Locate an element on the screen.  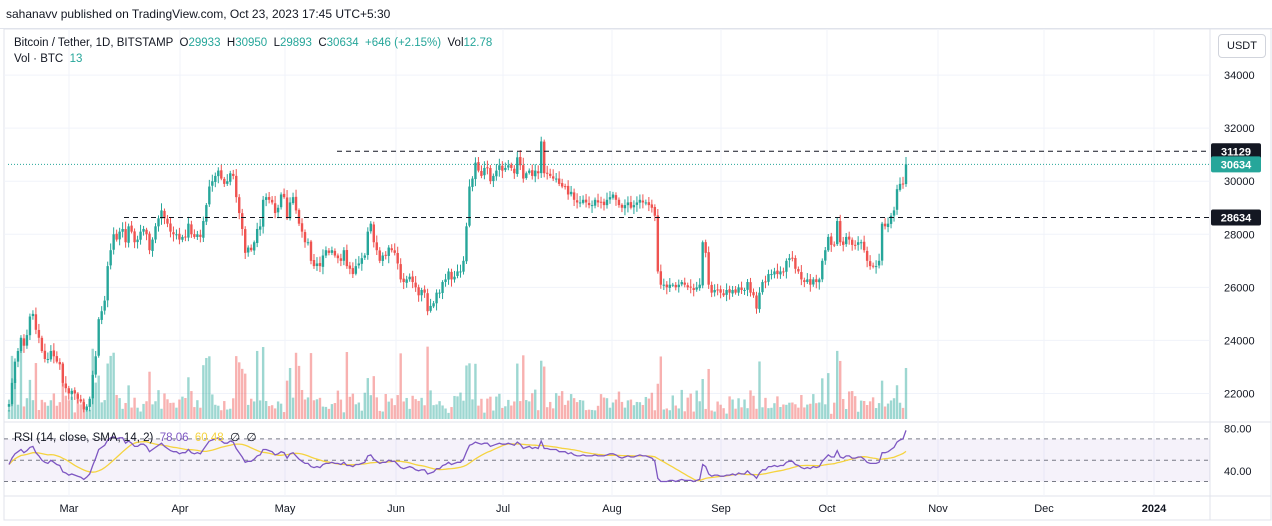
currency-button: USDT is located at coordinates (1242, 46).